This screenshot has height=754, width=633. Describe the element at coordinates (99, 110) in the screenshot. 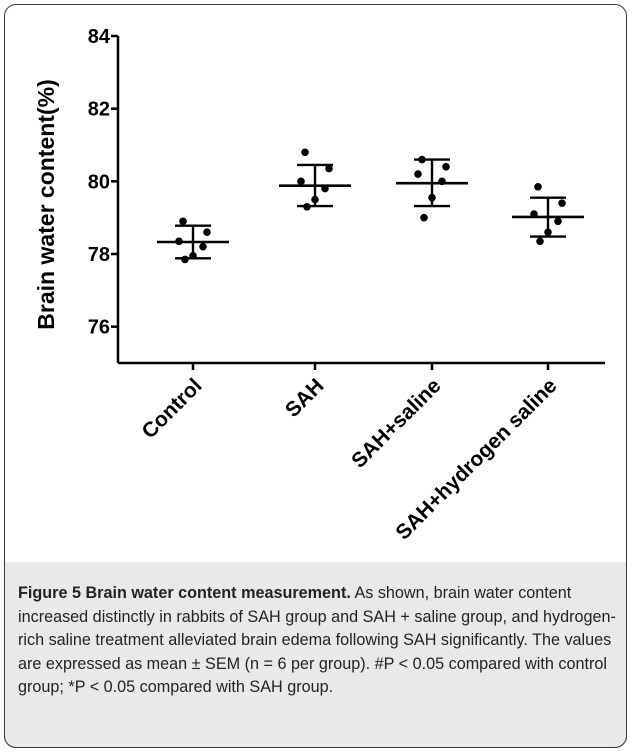

I see `y-tick-label: 82` at that location.